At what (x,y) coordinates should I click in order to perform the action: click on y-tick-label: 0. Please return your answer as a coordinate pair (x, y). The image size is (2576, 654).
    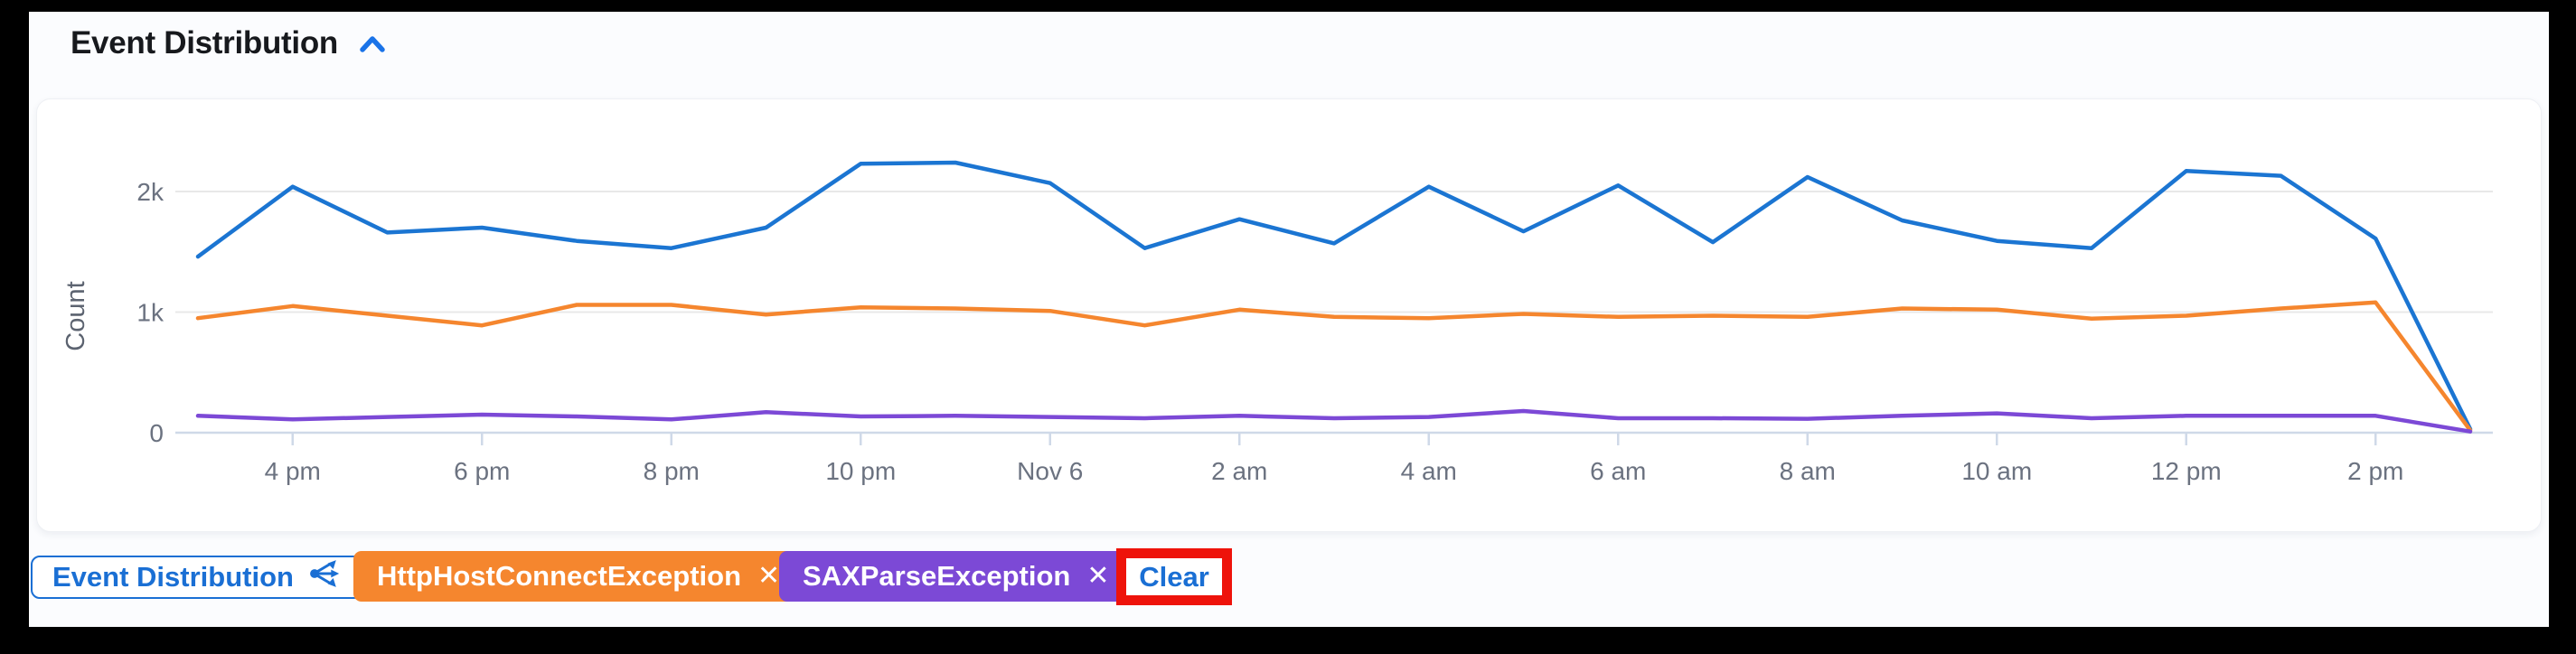
    Looking at the image, I should click on (157, 433).